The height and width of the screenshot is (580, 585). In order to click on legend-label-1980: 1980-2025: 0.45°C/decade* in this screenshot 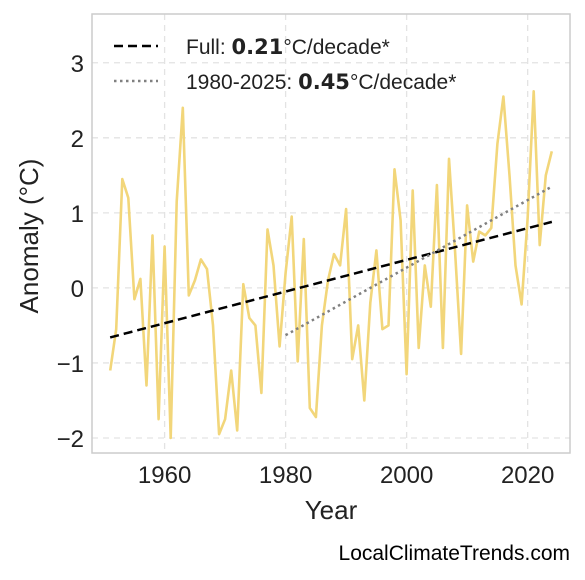, I will do `click(321, 82)`.